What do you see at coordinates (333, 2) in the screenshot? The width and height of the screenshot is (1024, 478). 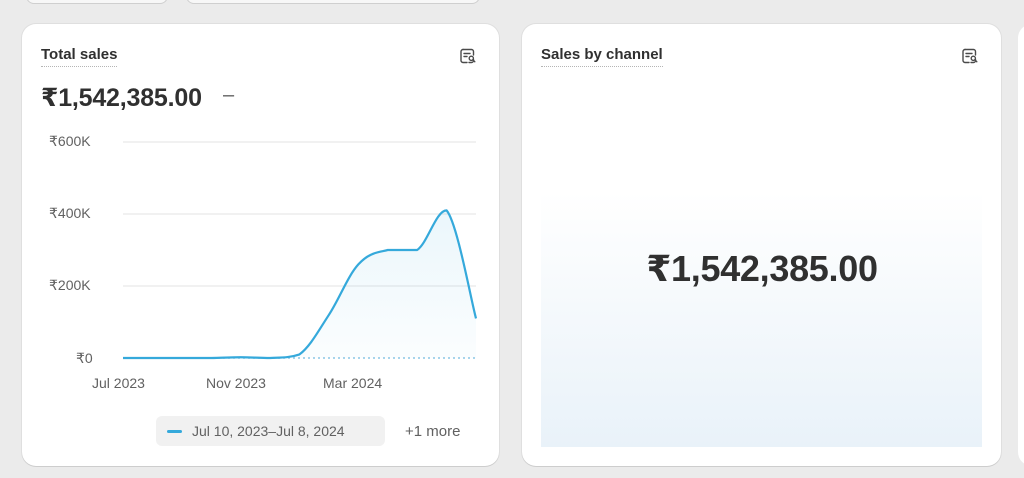 I see `top-control-right` at bounding box center [333, 2].